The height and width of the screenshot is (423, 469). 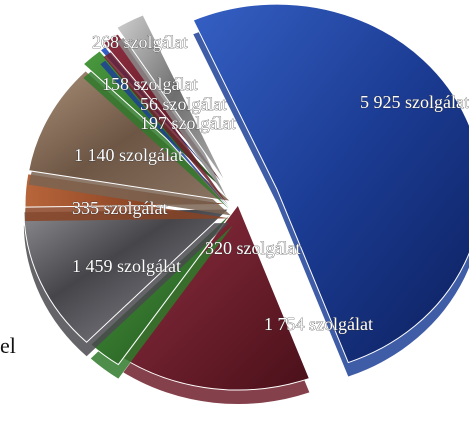 What do you see at coordinates (252, 248) in the screenshot?
I see `pie-slice-label: 320 szolgálat` at bounding box center [252, 248].